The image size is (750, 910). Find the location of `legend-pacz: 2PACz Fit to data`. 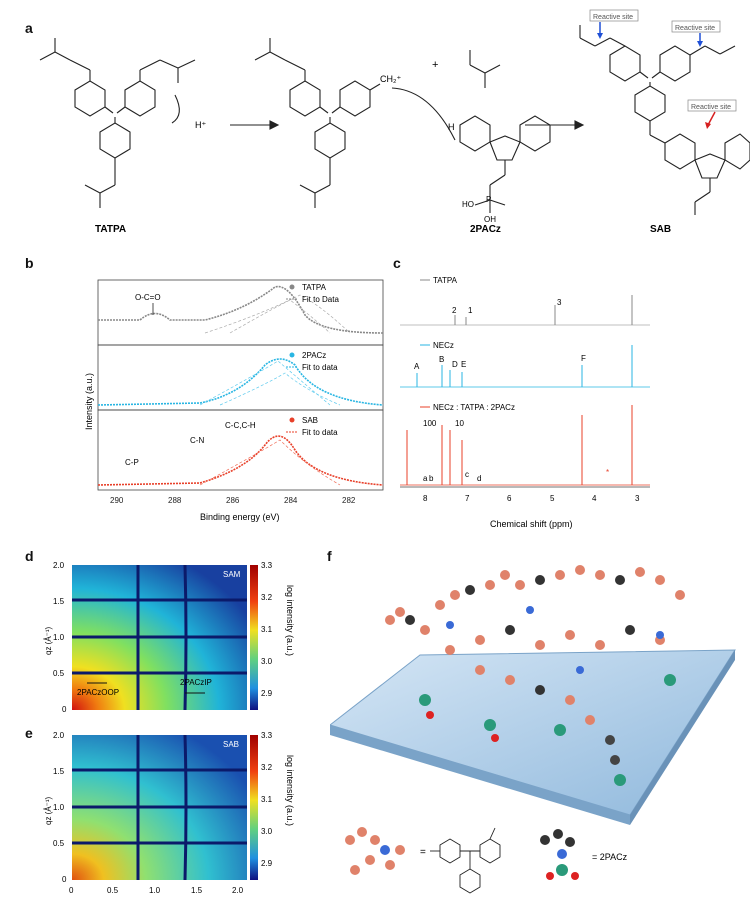

legend-pacz: 2PACz Fit to data is located at coordinates (312, 361).